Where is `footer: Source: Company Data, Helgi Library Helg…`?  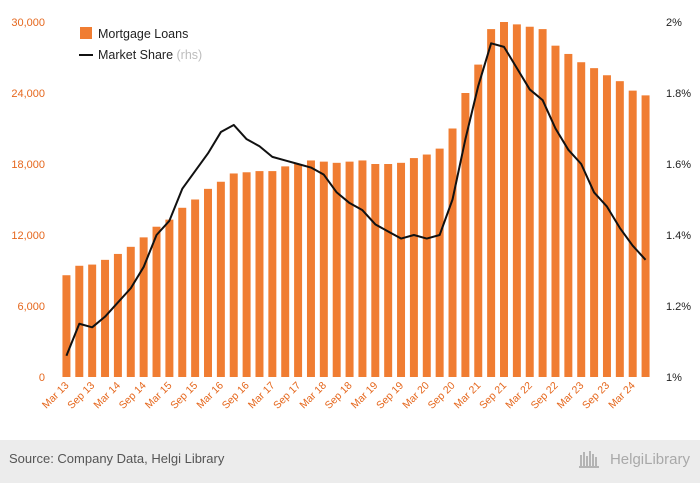
footer: Source: Company Data, Helgi Library Helg… is located at coordinates (350, 461).